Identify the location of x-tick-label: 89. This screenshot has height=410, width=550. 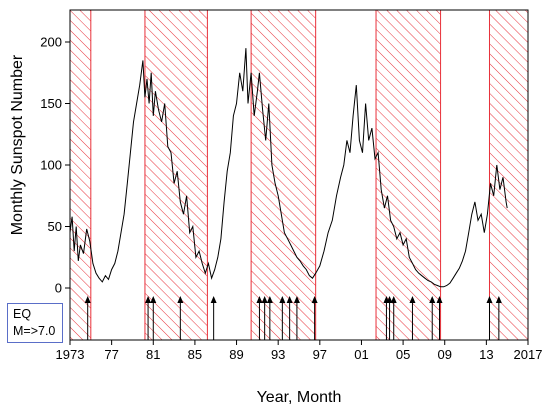
(236, 354).